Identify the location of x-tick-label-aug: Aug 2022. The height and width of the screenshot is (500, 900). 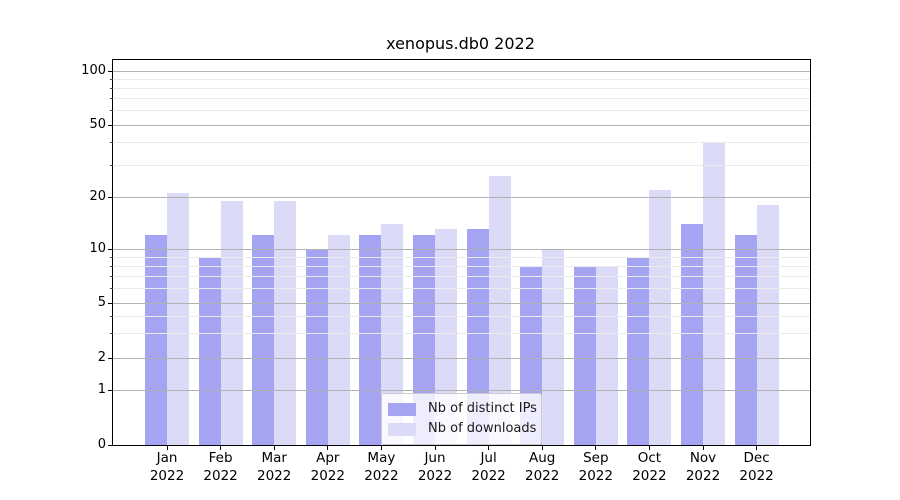
(542, 467).